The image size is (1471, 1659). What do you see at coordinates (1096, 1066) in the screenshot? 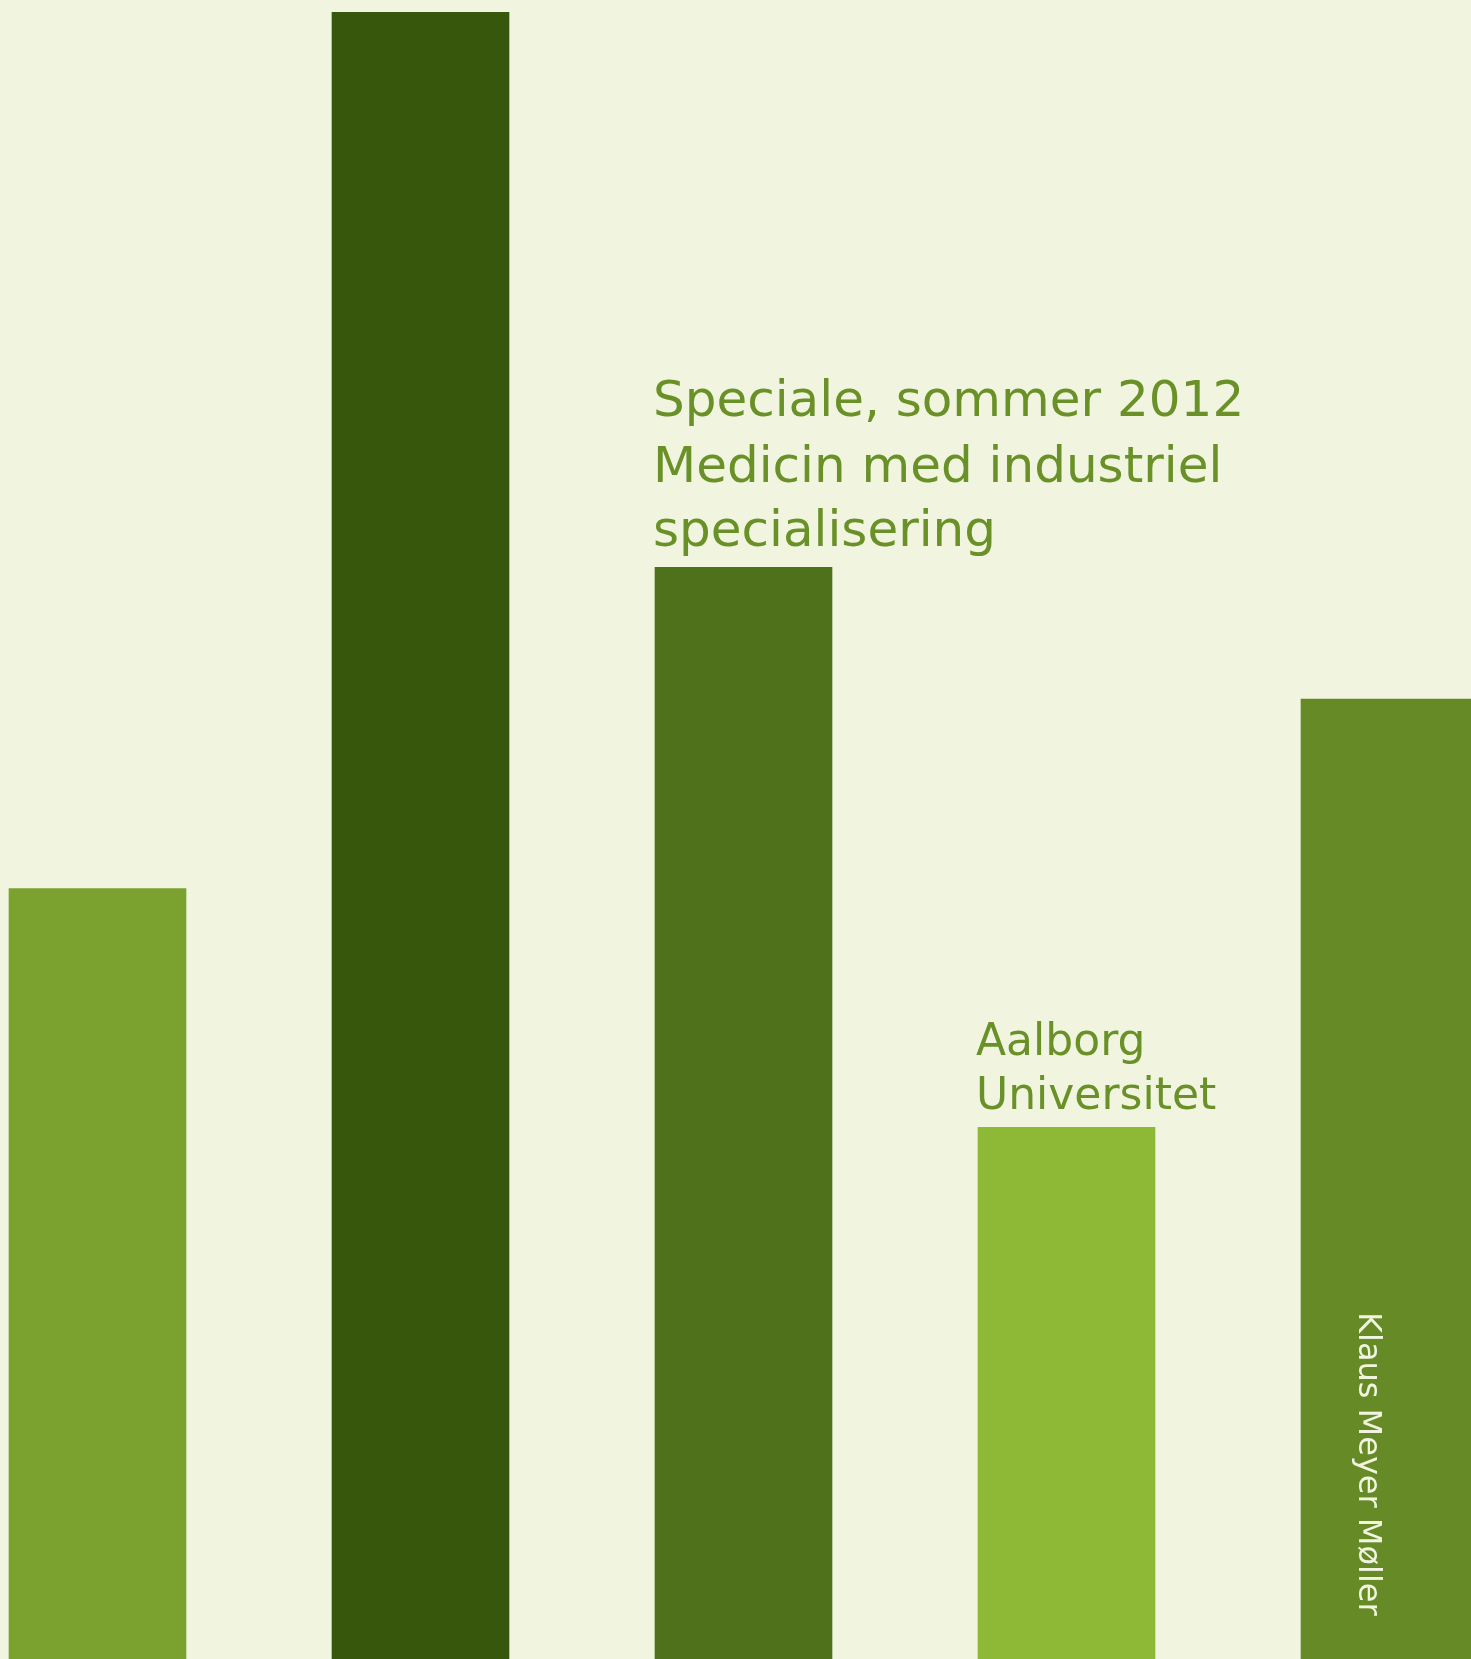
I see `annotation: Aalborg Universitet` at bounding box center [1096, 1066].